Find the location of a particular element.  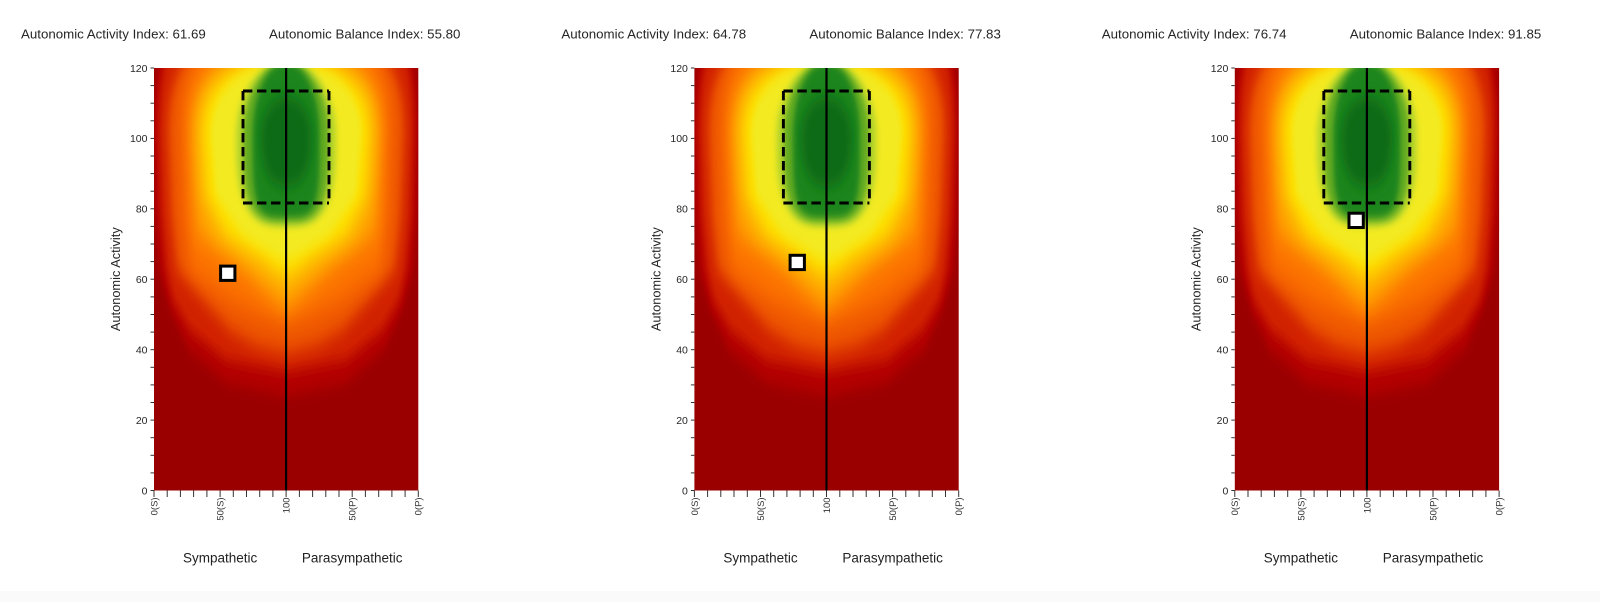

svg-text: Autonomic Balance Index: 91.85 is located at coordinates (1445, 34).